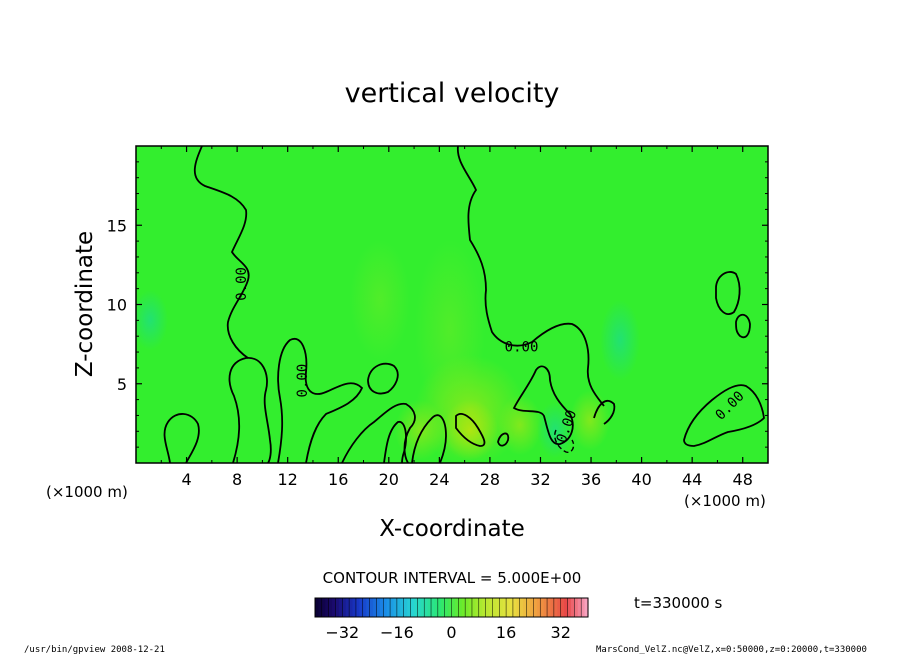 This screenshot has height=654, width=904. Describe the element at coordinates (117, 225) in the screenshot. I see `y-tick-label: 15` at that location.